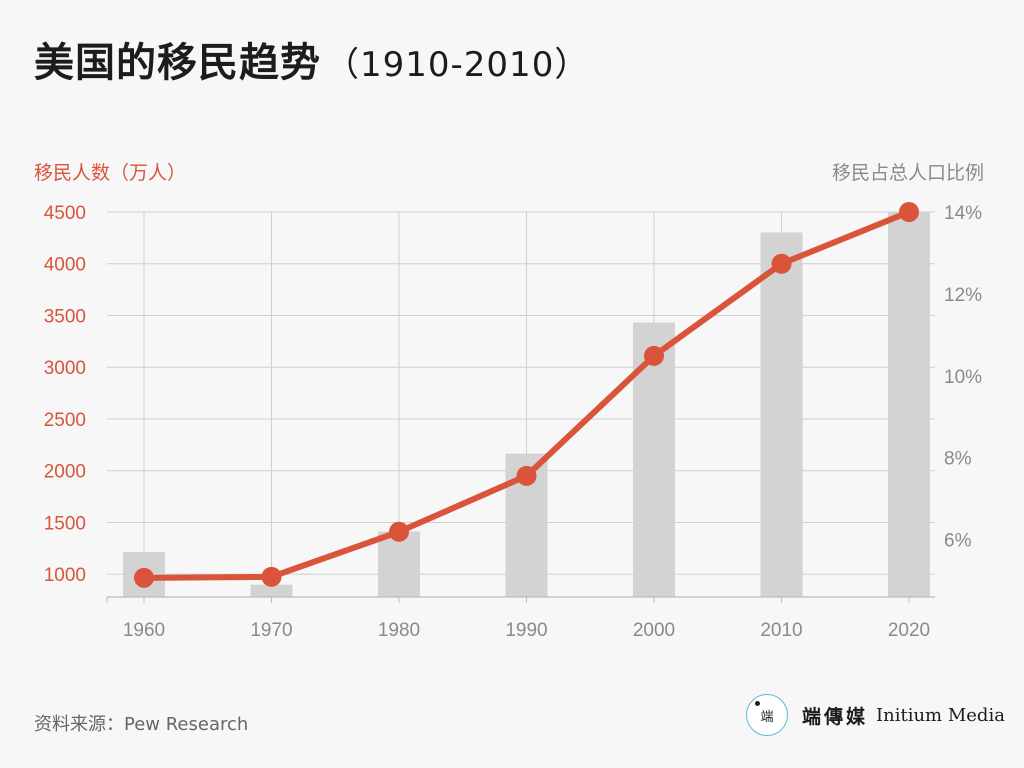 Image resolution: width=1024 pixels, height=768 pixels. I want to click on brand-name-zh: 端傳媒, so click(835, 716).